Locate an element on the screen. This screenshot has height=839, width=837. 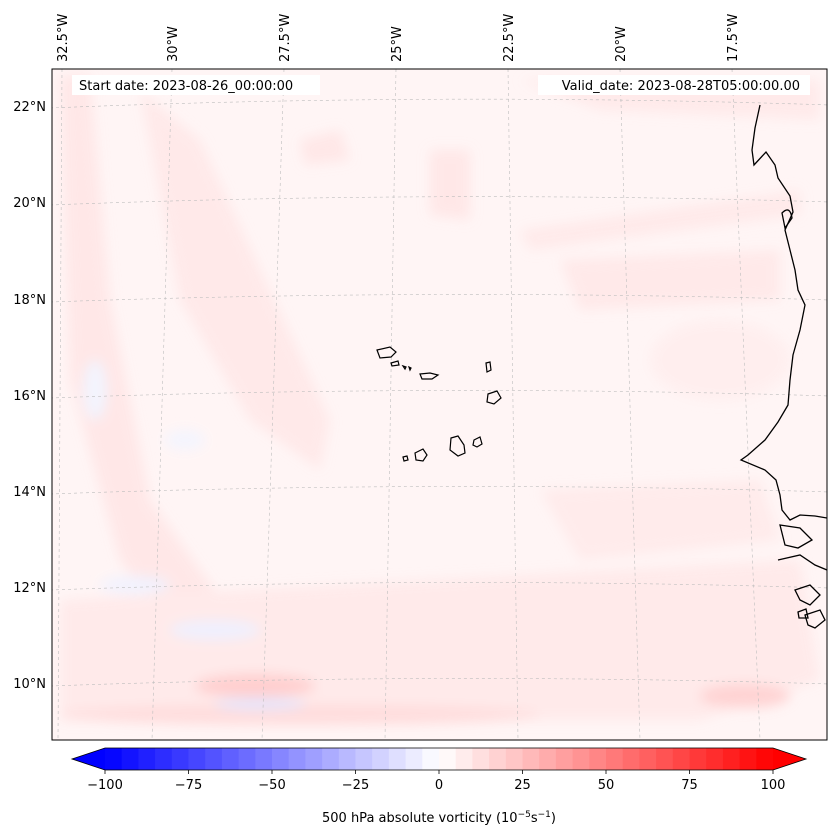
lon-label-20w: 20°W is located at coordinates (621, 44).